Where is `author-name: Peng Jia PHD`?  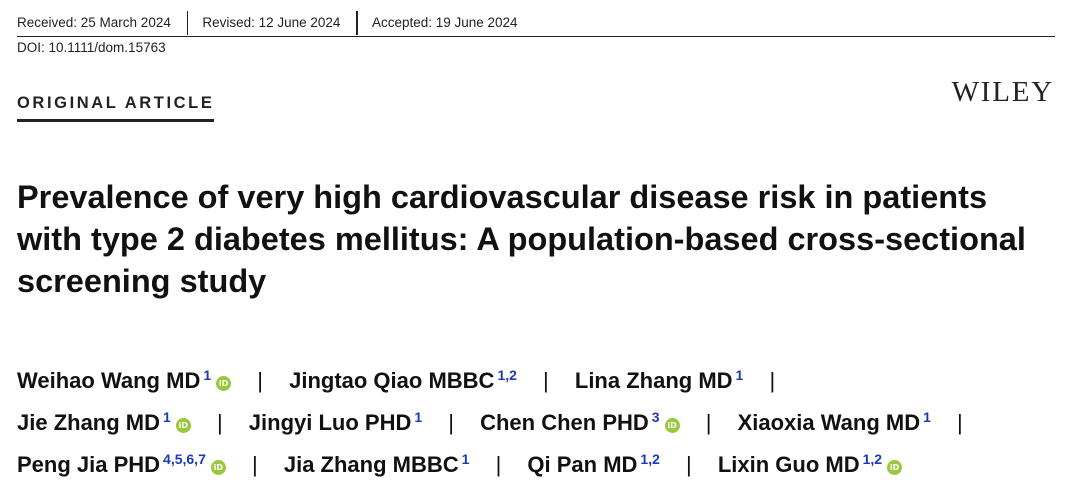
author-name: Peng Jia PHD is located at coordinates (89, 464).